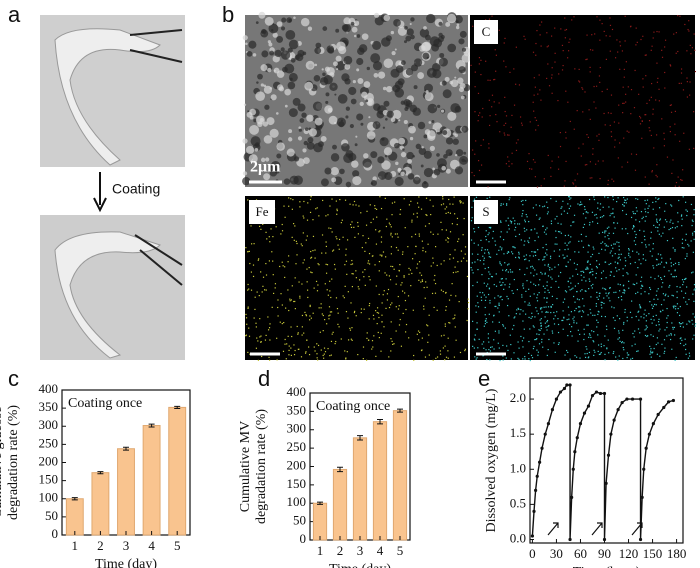 The height and width of the screenshot is (568, 700). Describe the element at coordinates (126, 492) in the screenshot. I see `bar` at that location.